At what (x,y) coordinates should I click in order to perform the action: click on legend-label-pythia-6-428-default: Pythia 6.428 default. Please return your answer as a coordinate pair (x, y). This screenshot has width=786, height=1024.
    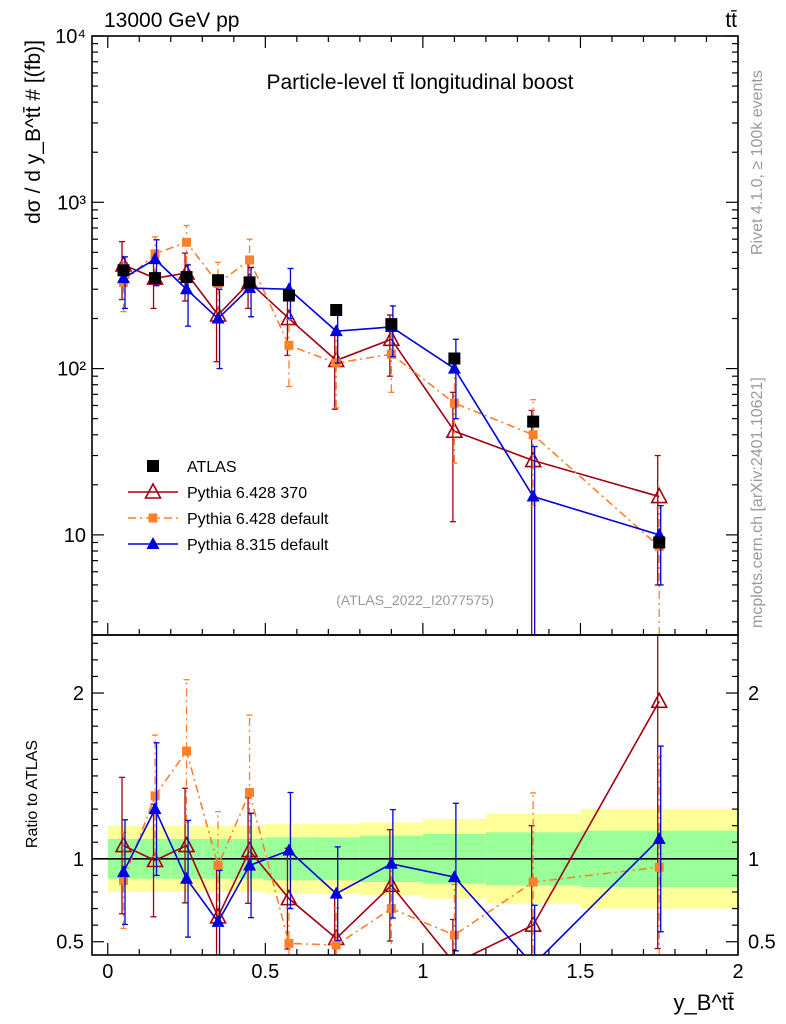
    Looking at the image, I should click on (258, 519).